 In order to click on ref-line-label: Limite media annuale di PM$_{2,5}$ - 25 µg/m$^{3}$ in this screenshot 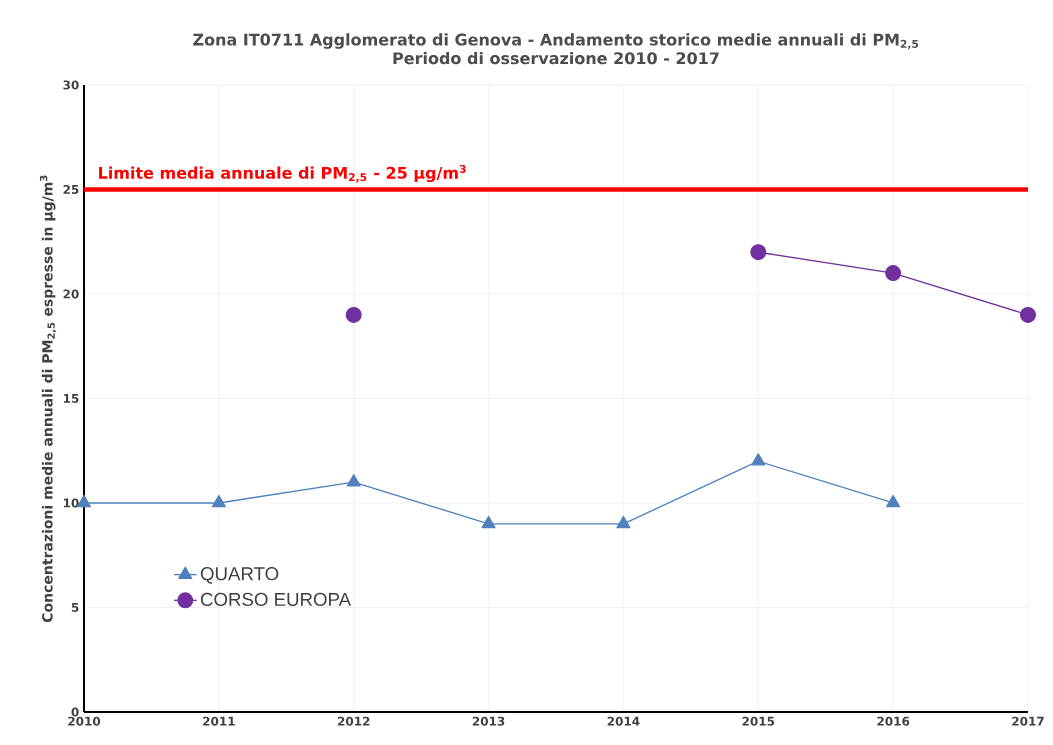, I will do `click(282, 173)`.